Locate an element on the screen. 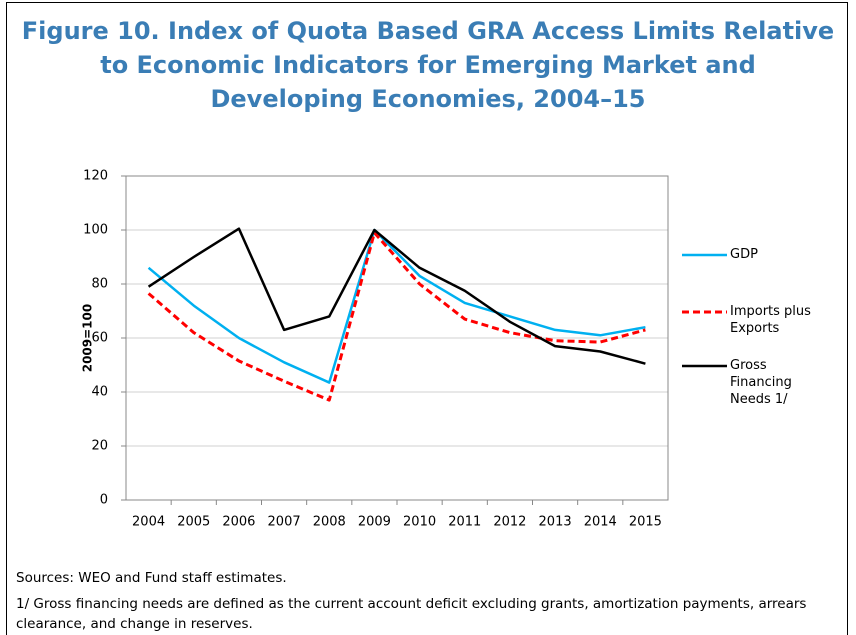 This screenshot has width=856, height=635. x-tick-label: 2011 is located at coordinates (464, 522).